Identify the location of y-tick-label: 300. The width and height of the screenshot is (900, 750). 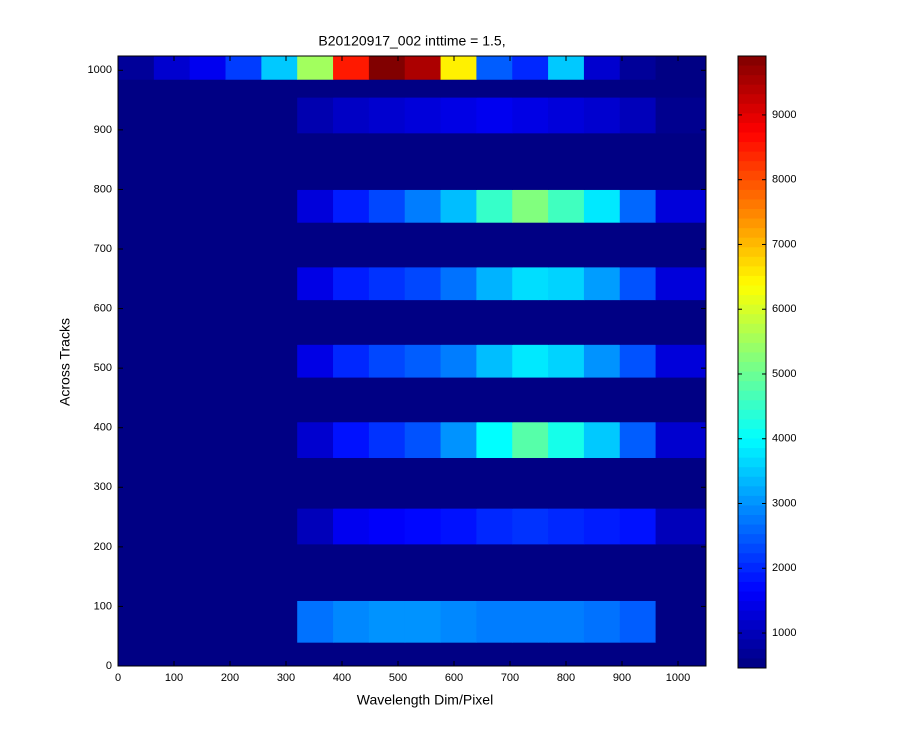
(103, 487).